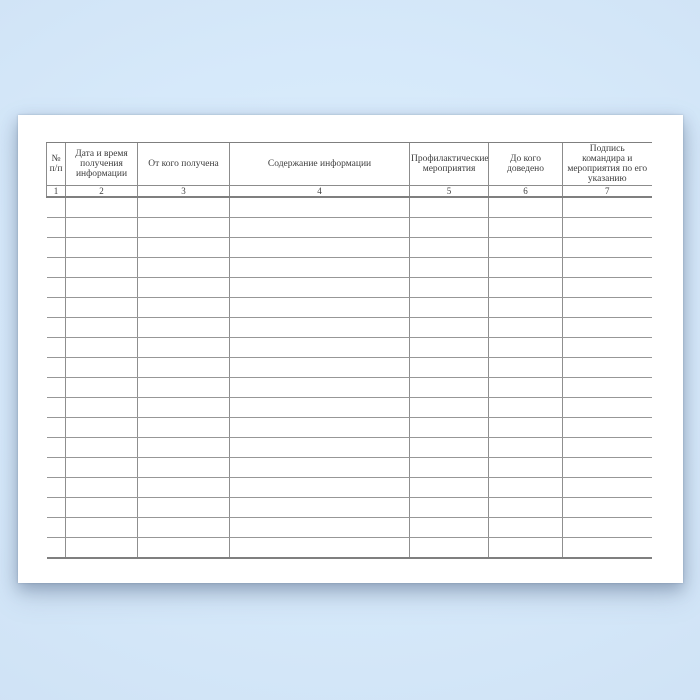 This screenshot has width=700, height=700. What do you see at coordinates (183, 191) in the screenshot?
I see `column-number-3: 3` at bounding box center [183, 191].